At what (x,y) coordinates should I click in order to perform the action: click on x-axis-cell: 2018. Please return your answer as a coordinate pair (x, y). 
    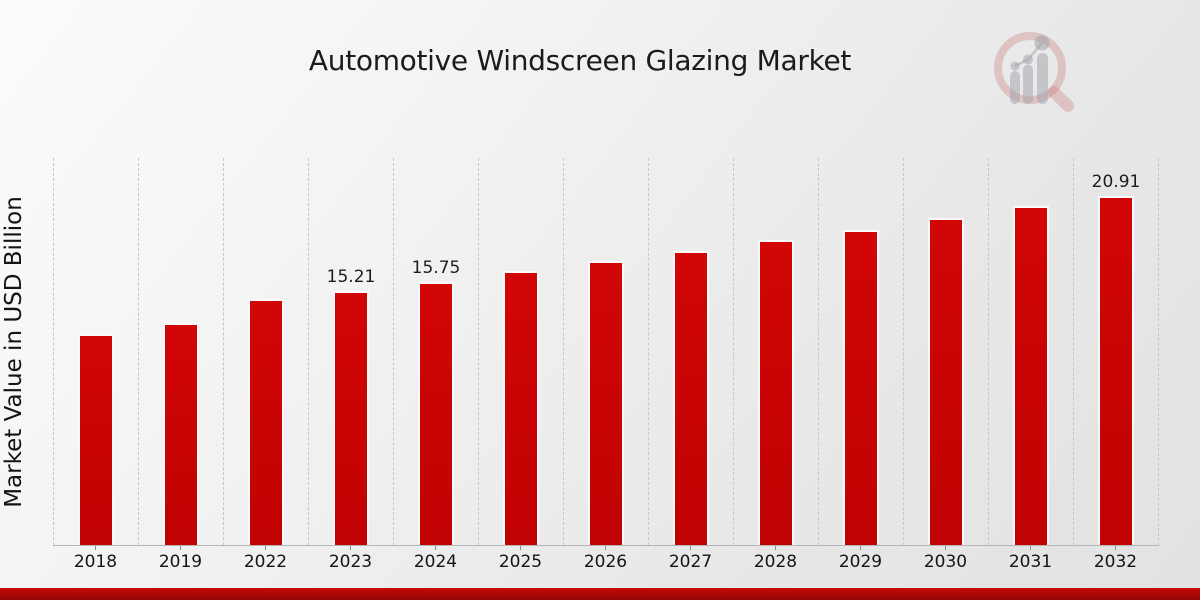
    Looking at the image, I should click on (95, 559).